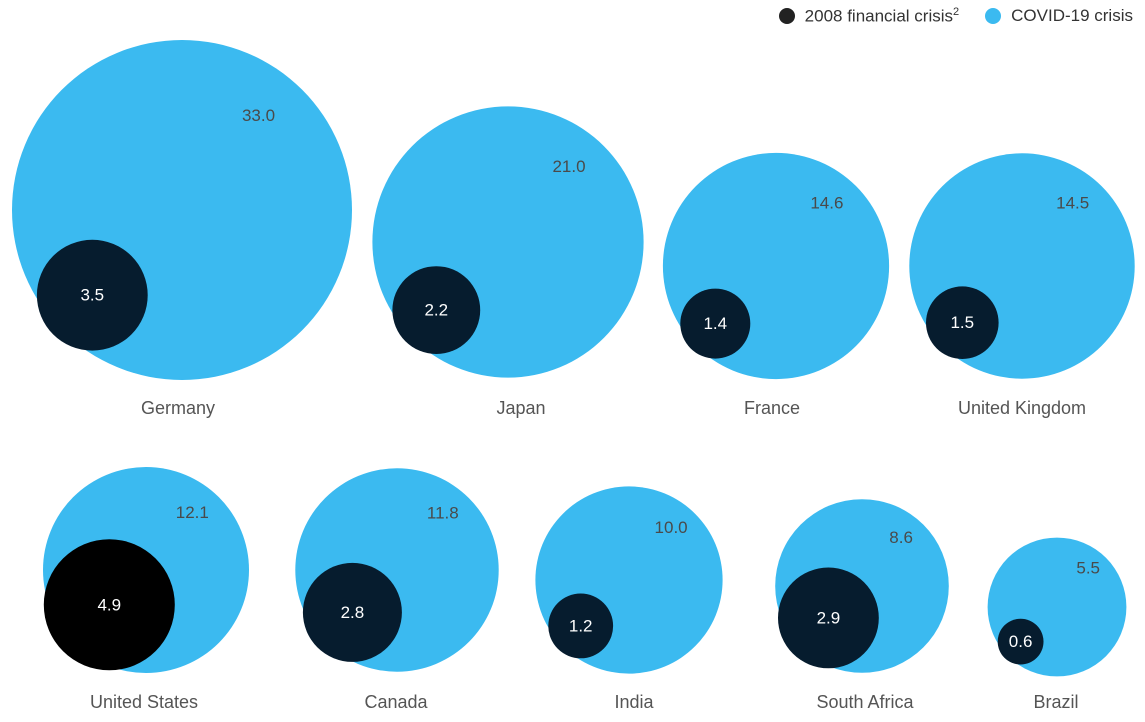 This screenshot has width=1145, height=722. I want to click on crisis2008-bubble-united-kingdom, so click(962, 323).